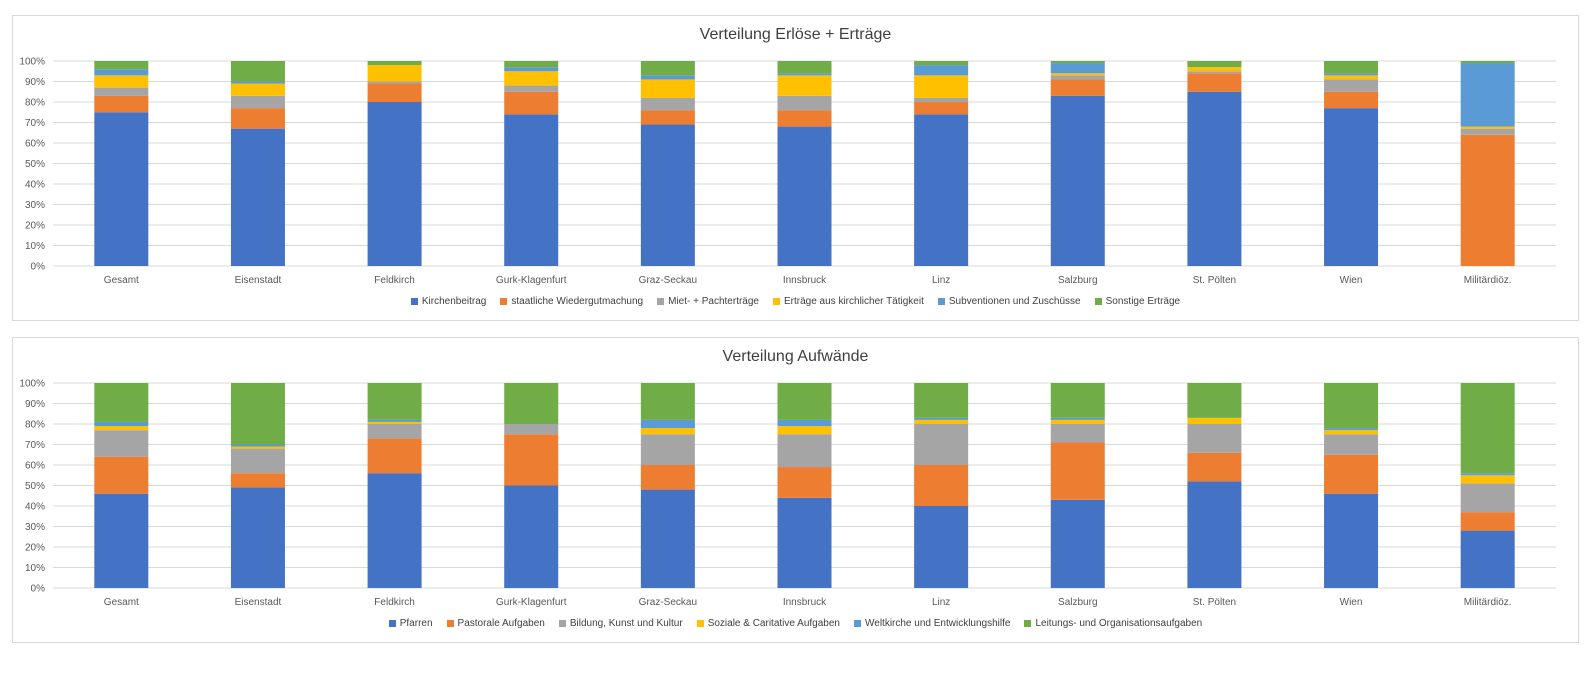 The image size is (1593, 681). Describe the element at coordinates (805, 280) in the screenshot. I see `x-tick-label: Innsbruck` at that location.